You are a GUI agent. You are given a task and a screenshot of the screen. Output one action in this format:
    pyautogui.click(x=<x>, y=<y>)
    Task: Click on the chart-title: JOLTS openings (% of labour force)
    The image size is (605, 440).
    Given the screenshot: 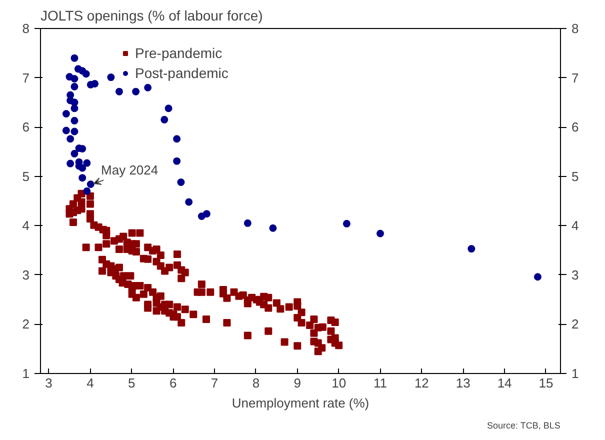 What is the action you would take?
    pyautogui.click(x=151, y=16)
    